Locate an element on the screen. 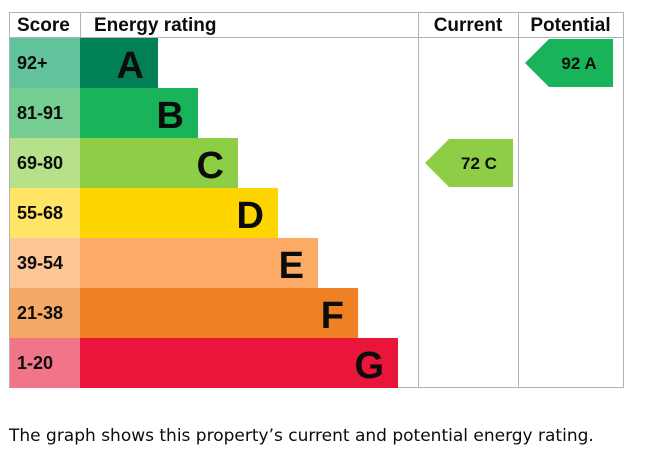  potential-rating-marker: 92 A is located at coordinates (569, 63).